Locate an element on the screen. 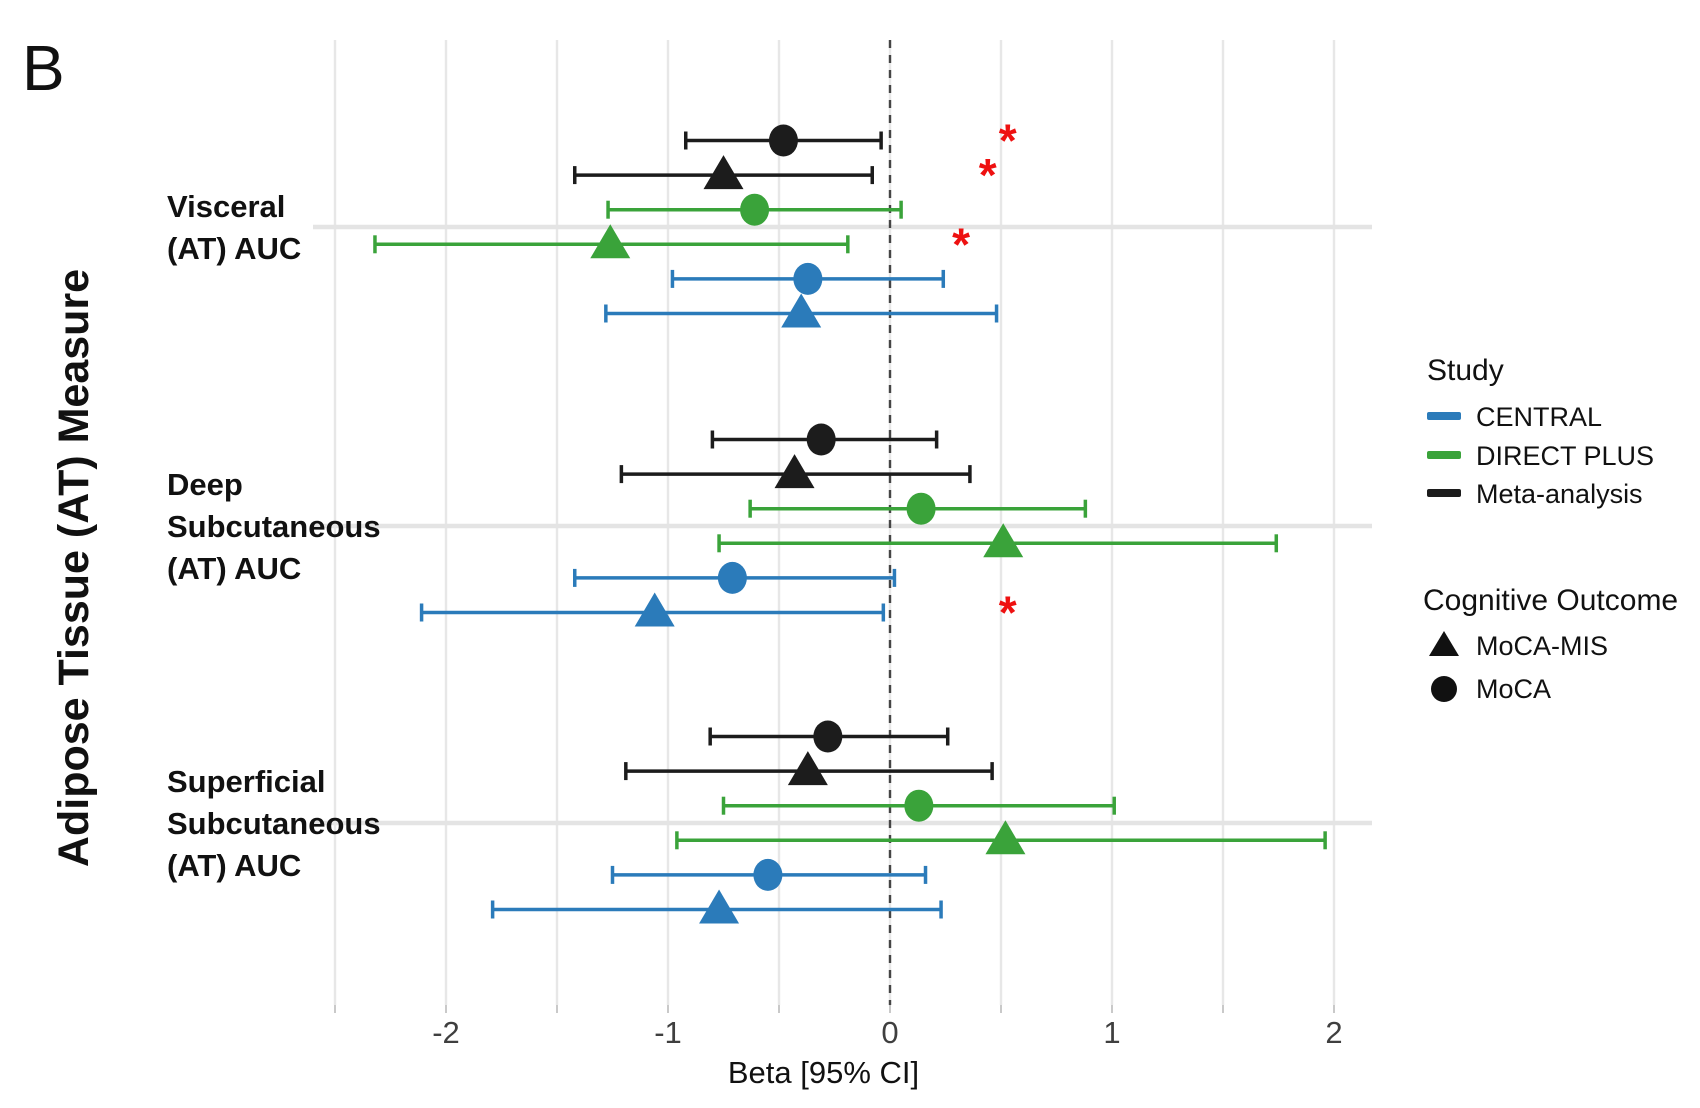 The width and height of the screenshot is (1700, 1108). legend-study-label: Meta-analysis is located at coordinates (1559, 494).